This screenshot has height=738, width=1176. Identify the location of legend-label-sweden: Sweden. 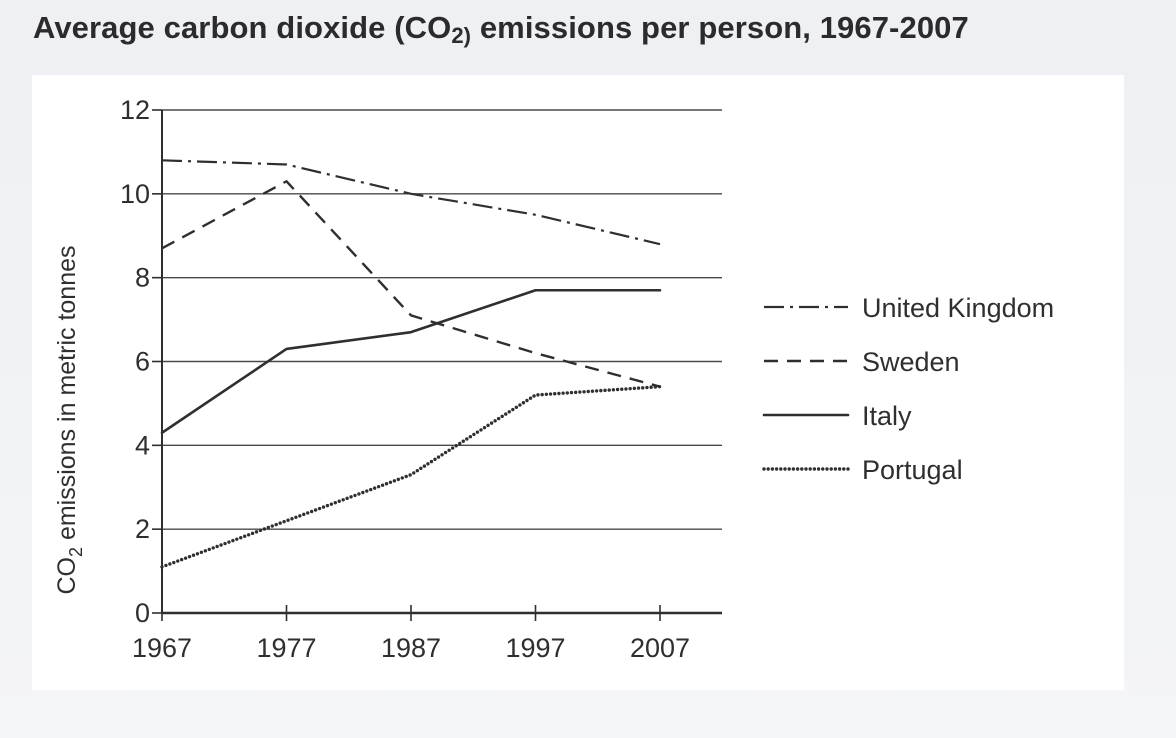
(911, 362).